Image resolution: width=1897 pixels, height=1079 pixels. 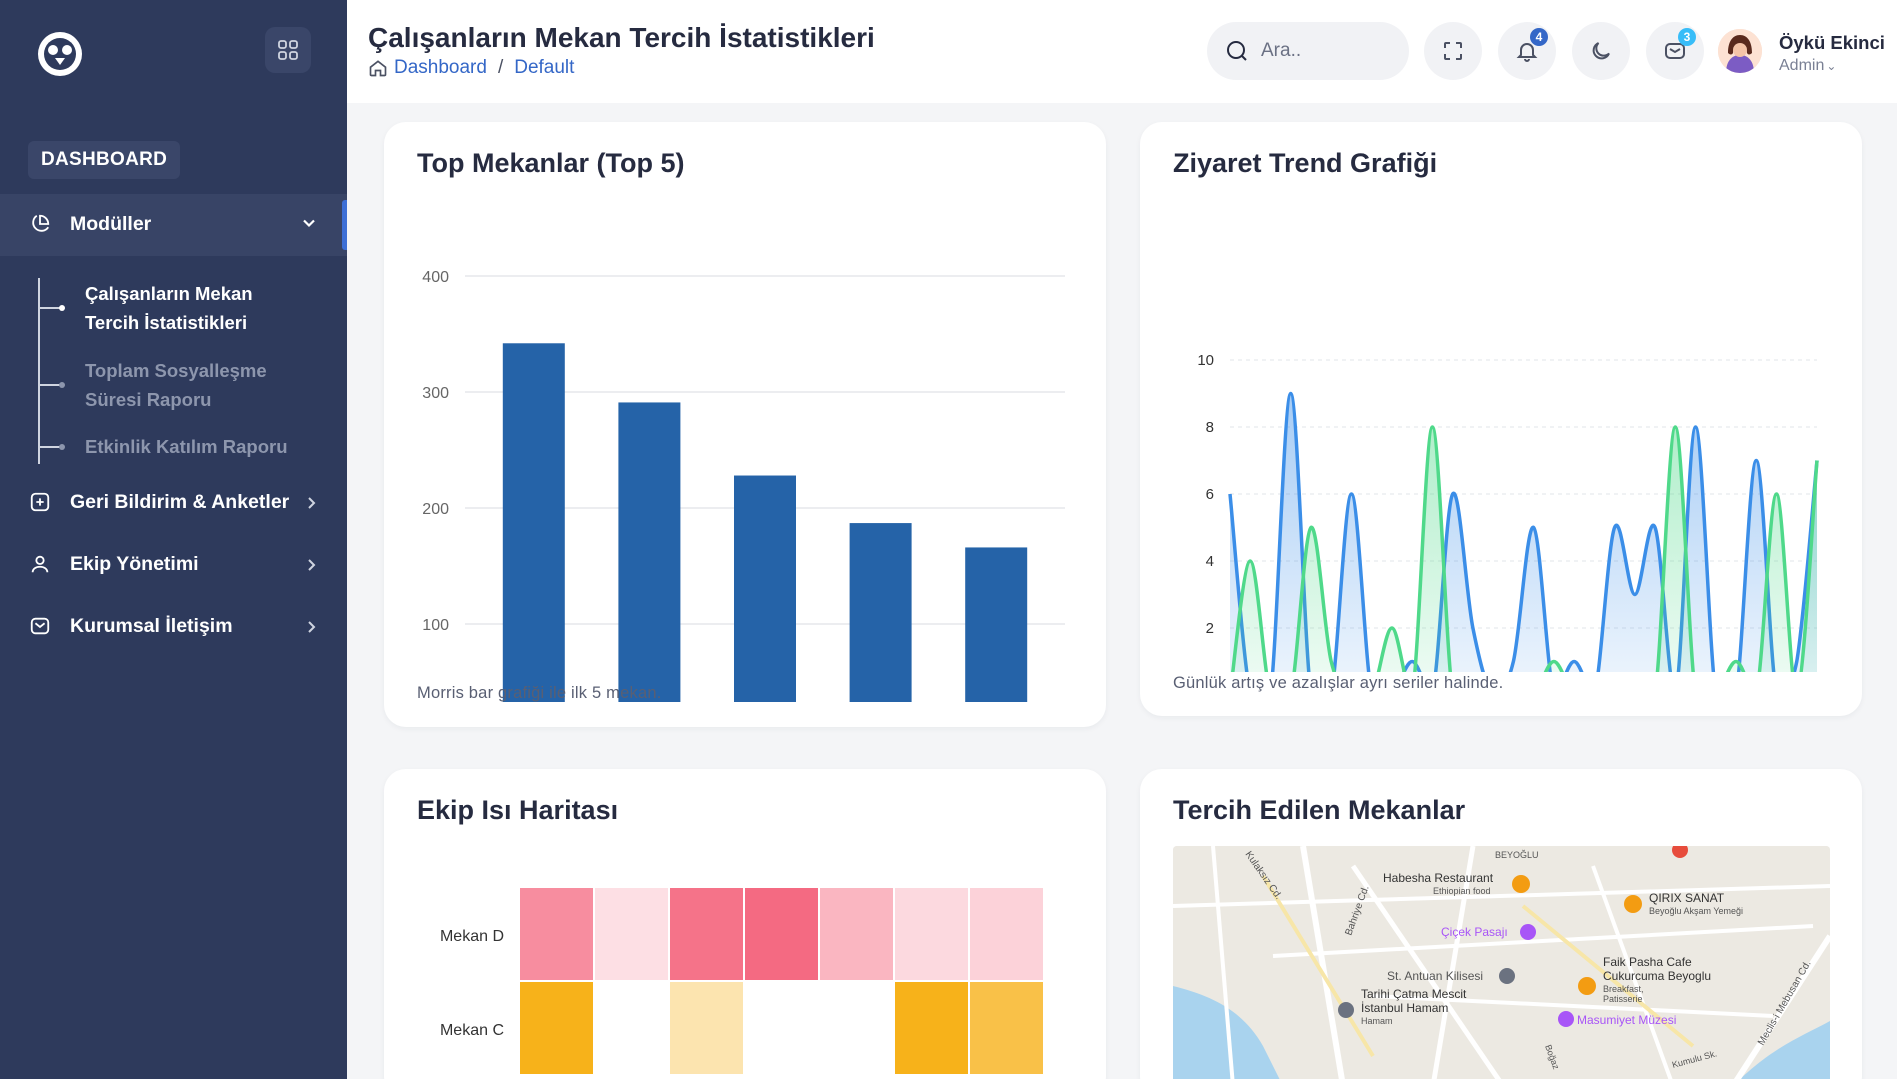 What do you see at coordinates (743, 485) in the screenshot?
I see `bar-chart: 0100200300400Mekan AMekan CMekan E` at bounding box center [743, 485].